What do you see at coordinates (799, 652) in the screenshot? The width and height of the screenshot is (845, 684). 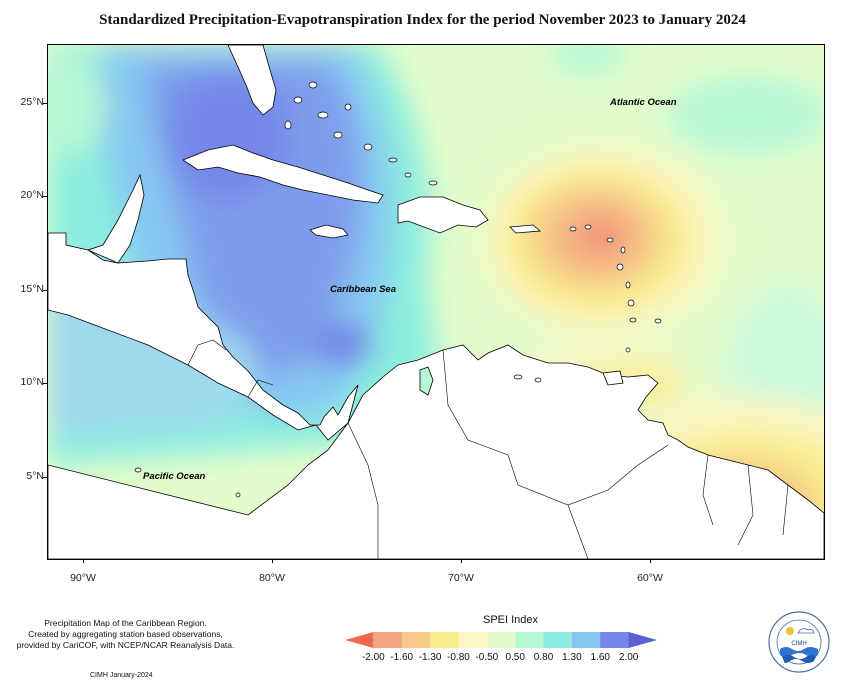 I see `waves-icon` at bounding box center [799, 652].